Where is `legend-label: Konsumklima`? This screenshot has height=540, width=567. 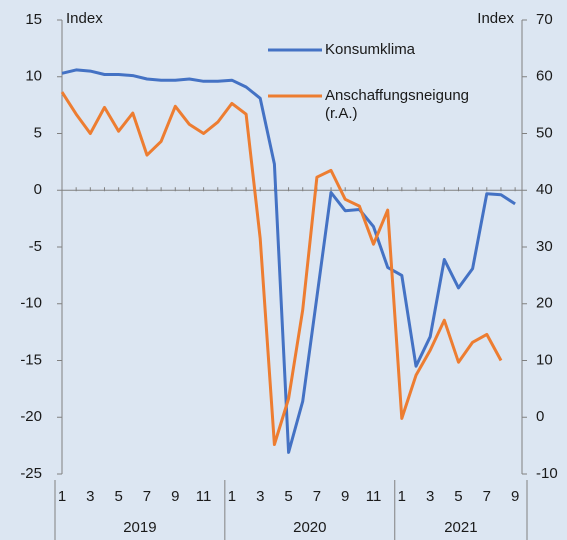
legend-label: Konsumklima is located at coordinates (370, 49).